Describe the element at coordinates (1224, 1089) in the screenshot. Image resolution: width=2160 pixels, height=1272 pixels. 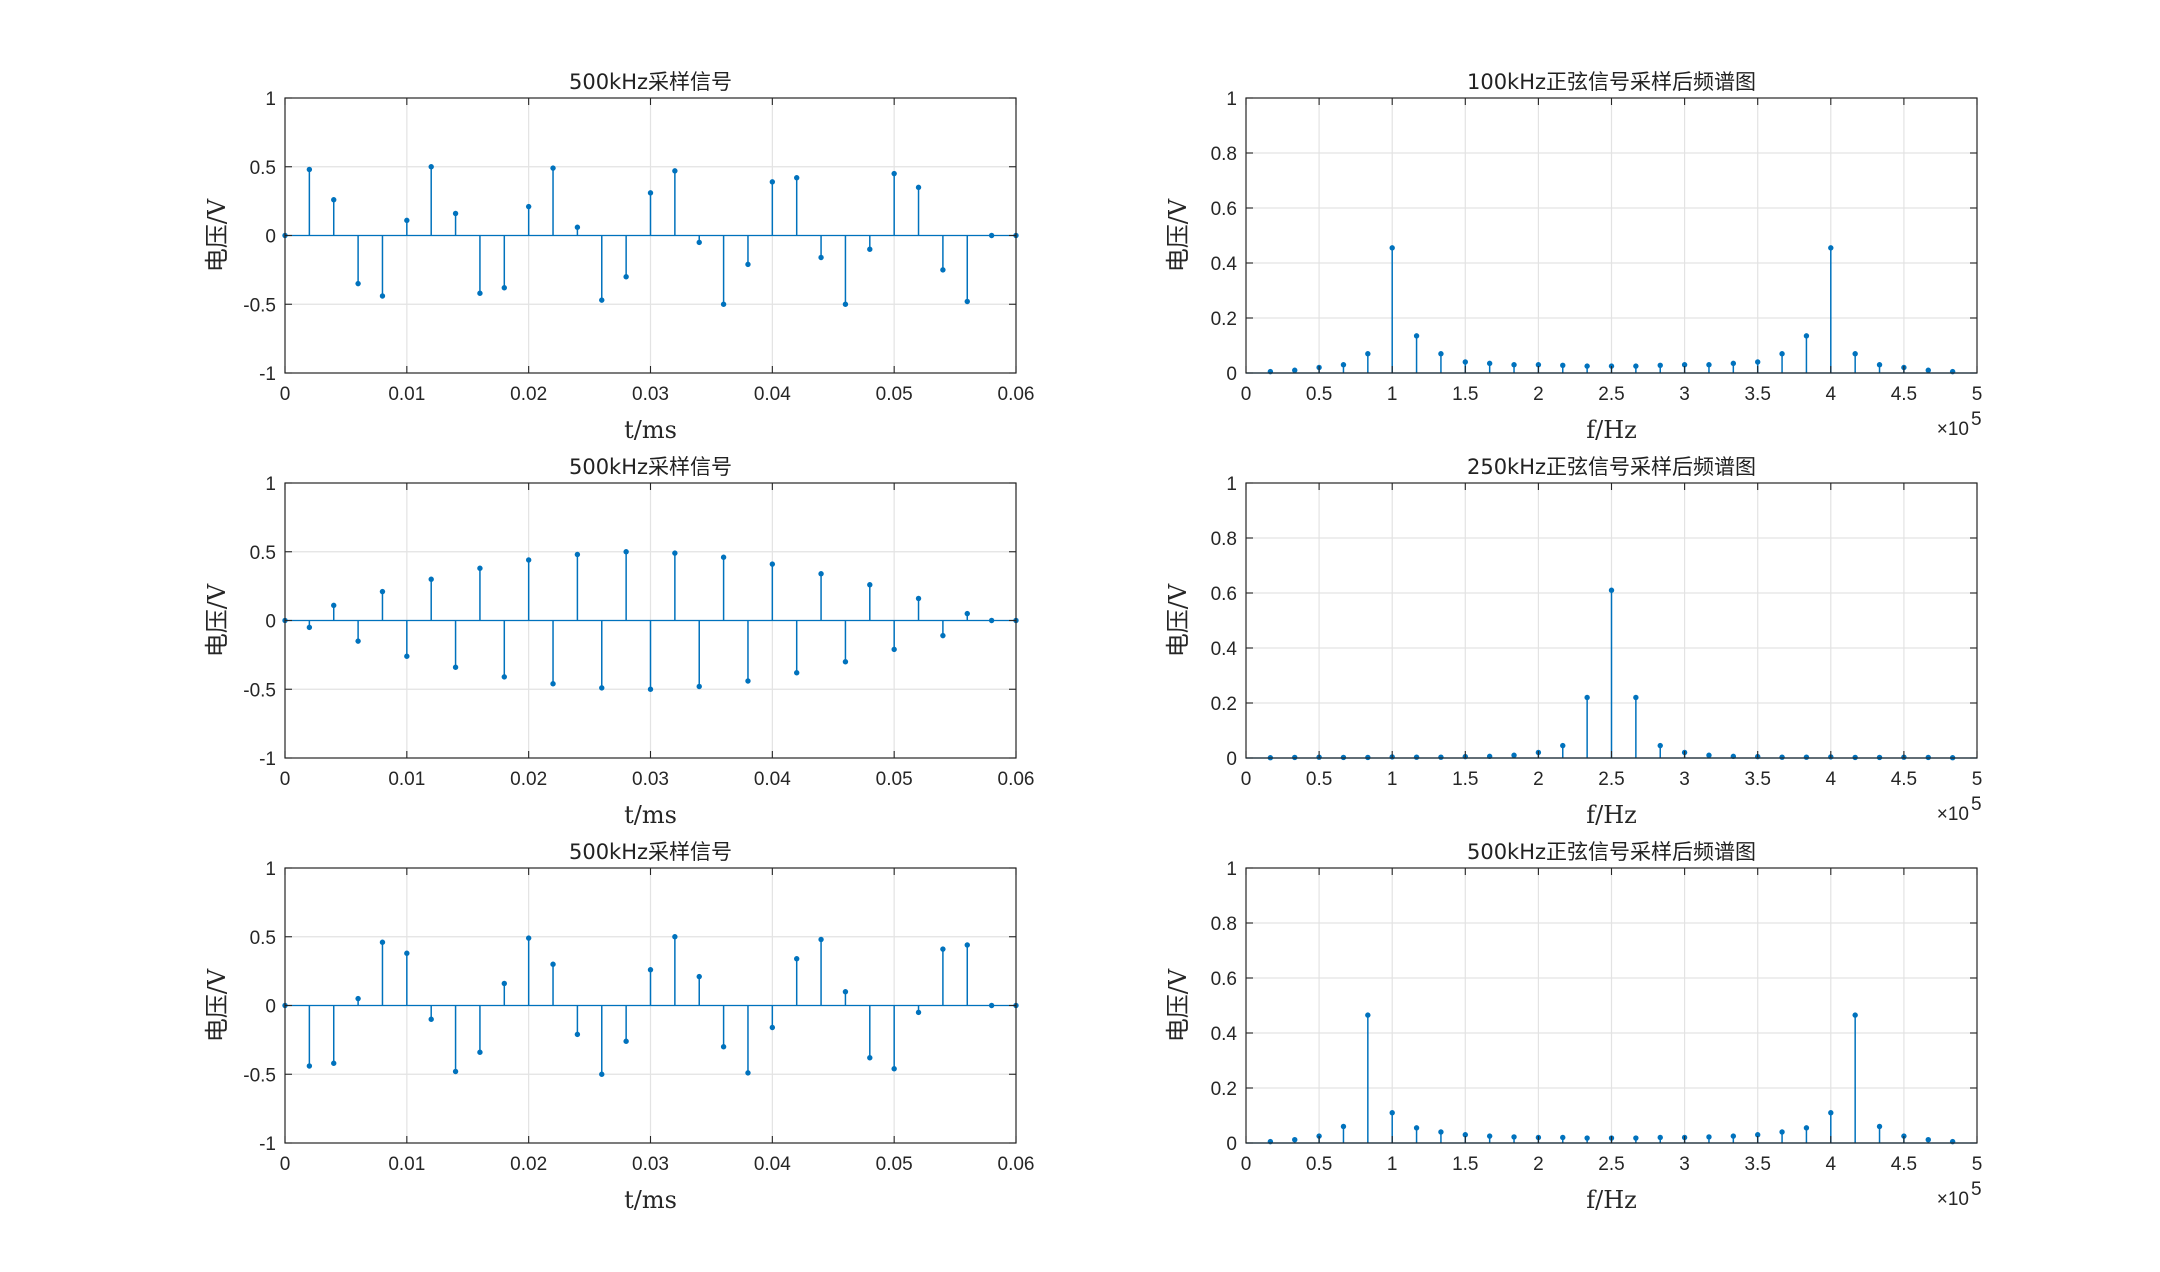
I see `y-tick-label: 0.2` at that location.